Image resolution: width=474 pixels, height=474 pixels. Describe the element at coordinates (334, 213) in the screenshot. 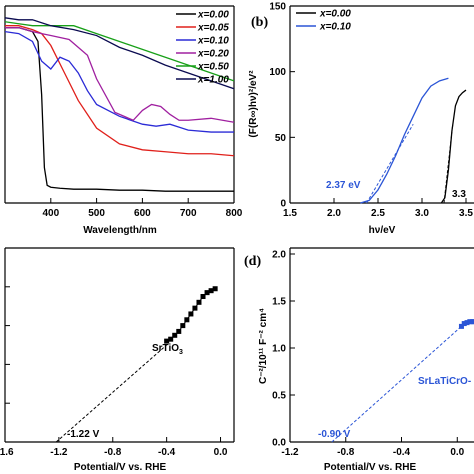

I see `panel-b-x-tick-label: 2.0` at that location.